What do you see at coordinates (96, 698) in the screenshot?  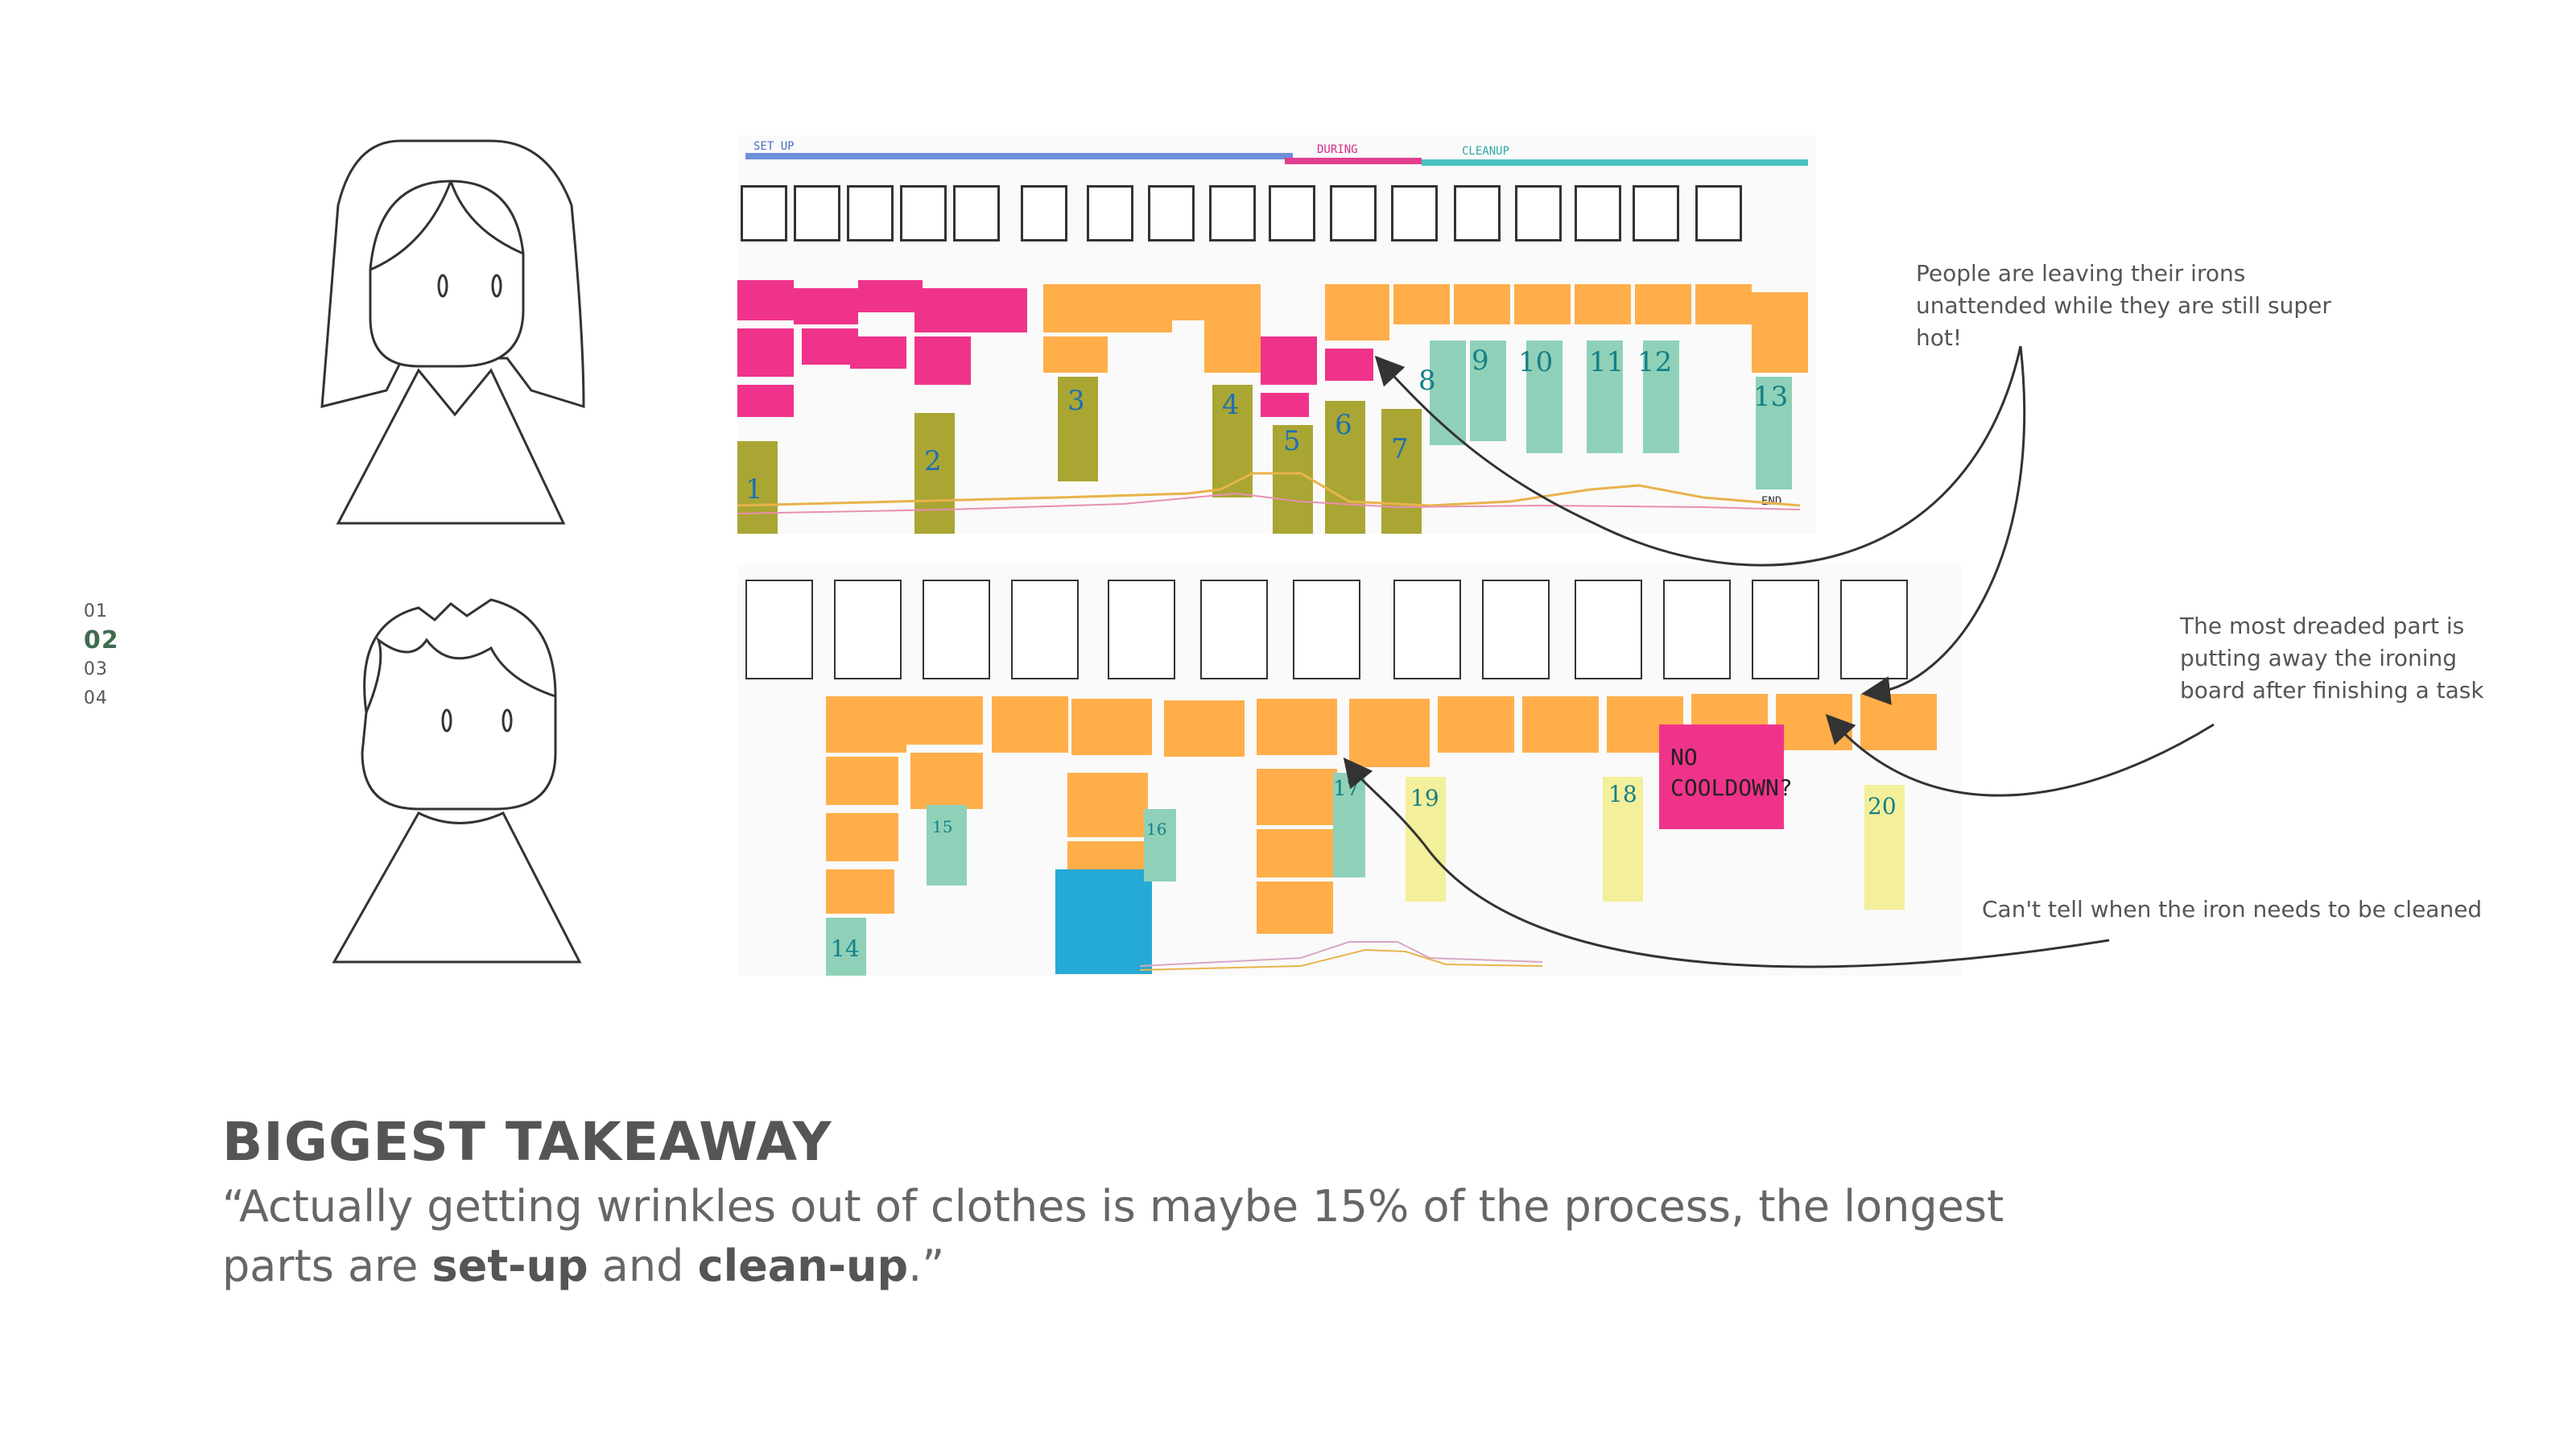 I see `page-indicator-04: 04` at bounding box center [96, 698].